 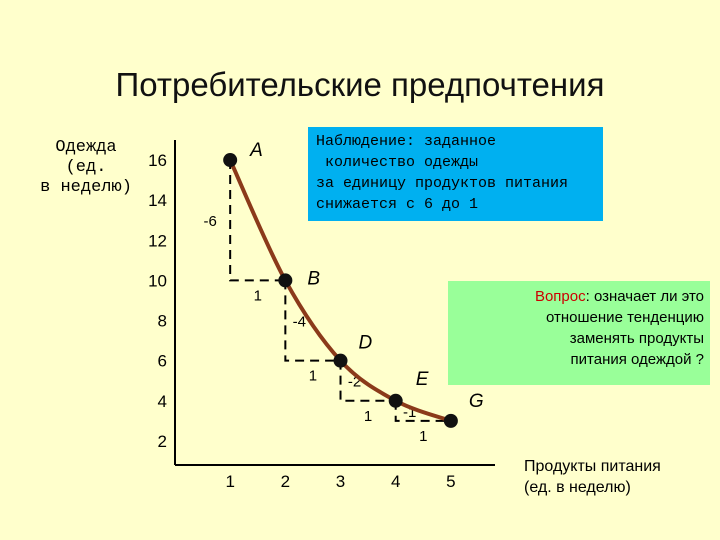 What do you see at coordinates (162, 441) in the screenshot?
I see `y-tick-label: 2` at bounding box center [162, 441].